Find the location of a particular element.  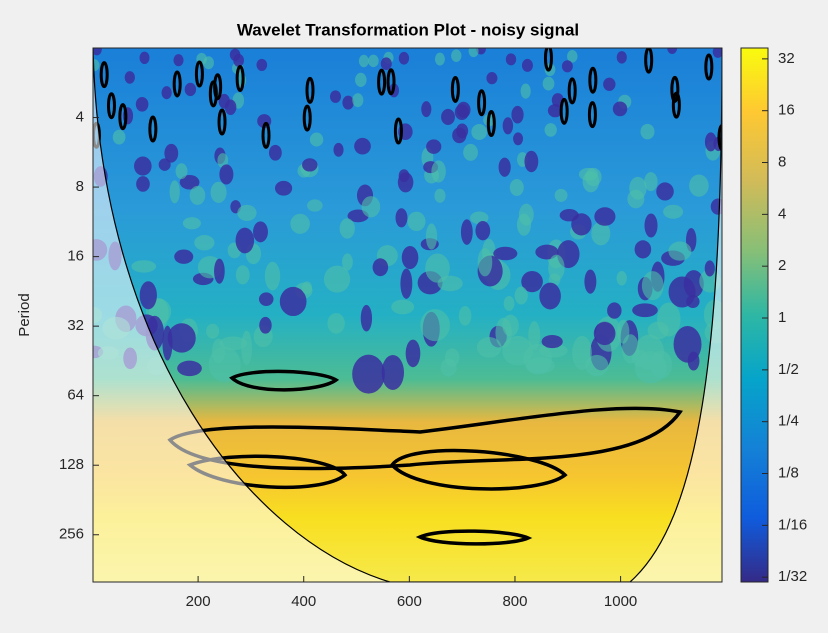

x-tick-label: 600 is located at coordinates (409, 601).